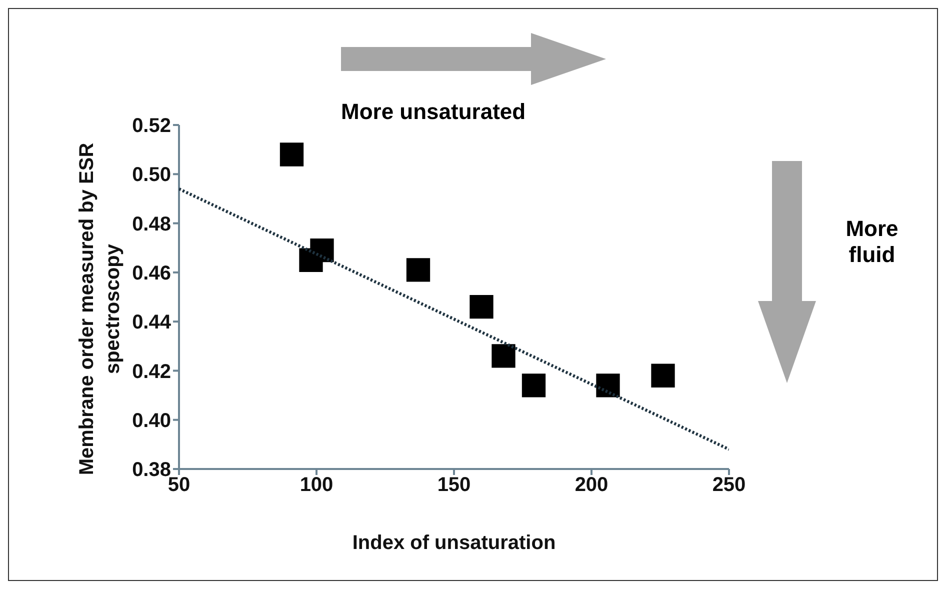 This screenshot has height=589, width=946. What do you see at coordinates (151, 175) in the screenshot?
I see `y-tick-label: 0.50` at bounding box center [151, 175].